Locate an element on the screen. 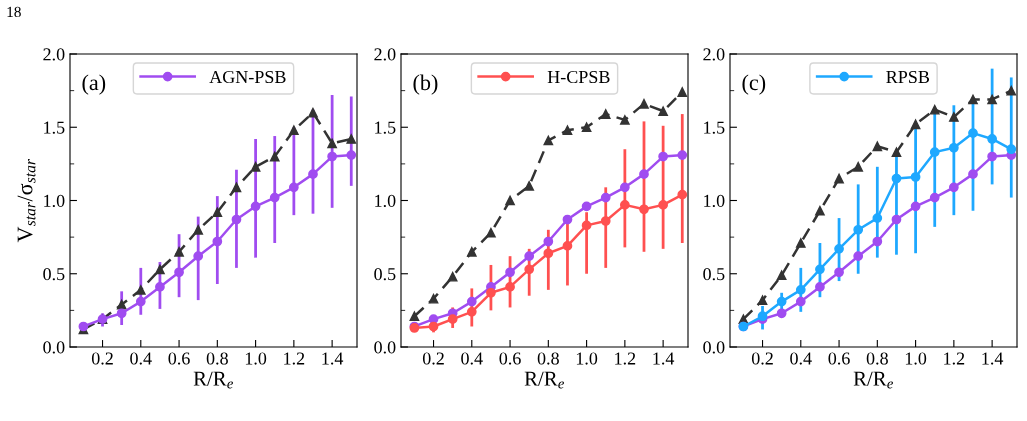 The image size is (1027, 421). annotation: (a) is located at coordinates (94, 84).